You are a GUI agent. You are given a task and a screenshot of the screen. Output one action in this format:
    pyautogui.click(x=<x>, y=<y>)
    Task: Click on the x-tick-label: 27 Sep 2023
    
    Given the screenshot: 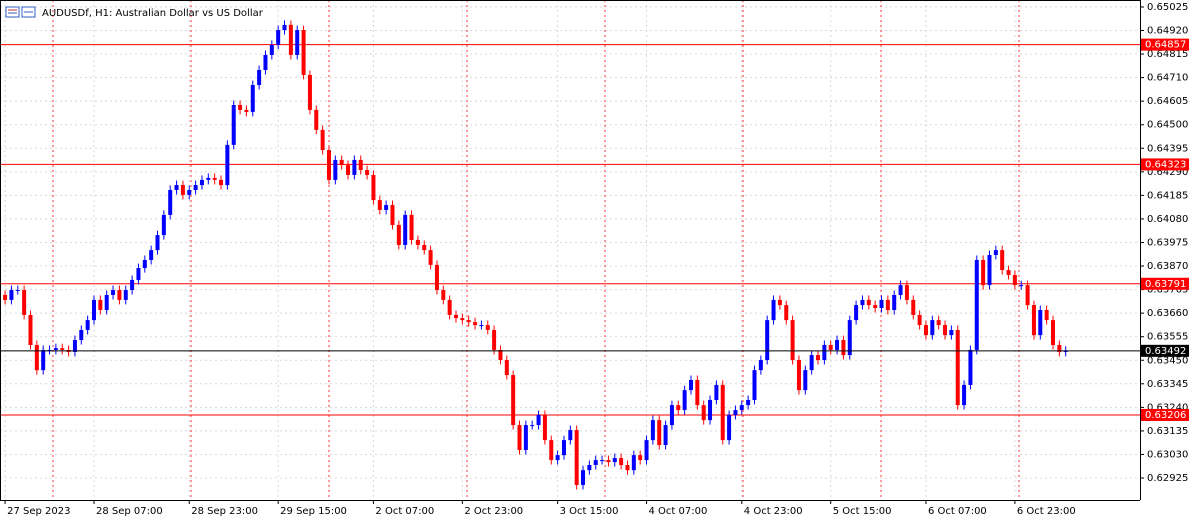 What is the action you would take?
    pyautogui.click(x=38, y=511)
    